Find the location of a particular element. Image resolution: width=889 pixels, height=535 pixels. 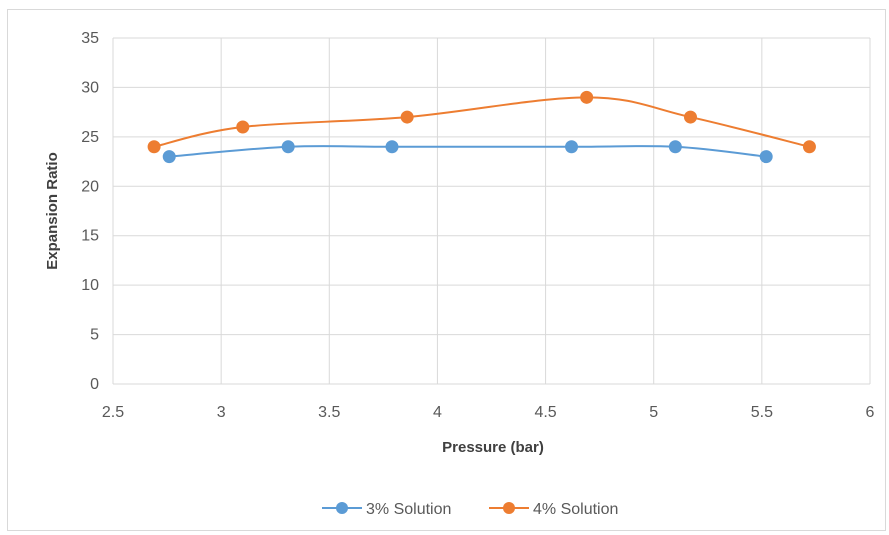

y-tick-label: 15 is located at coordinates (90, 236).